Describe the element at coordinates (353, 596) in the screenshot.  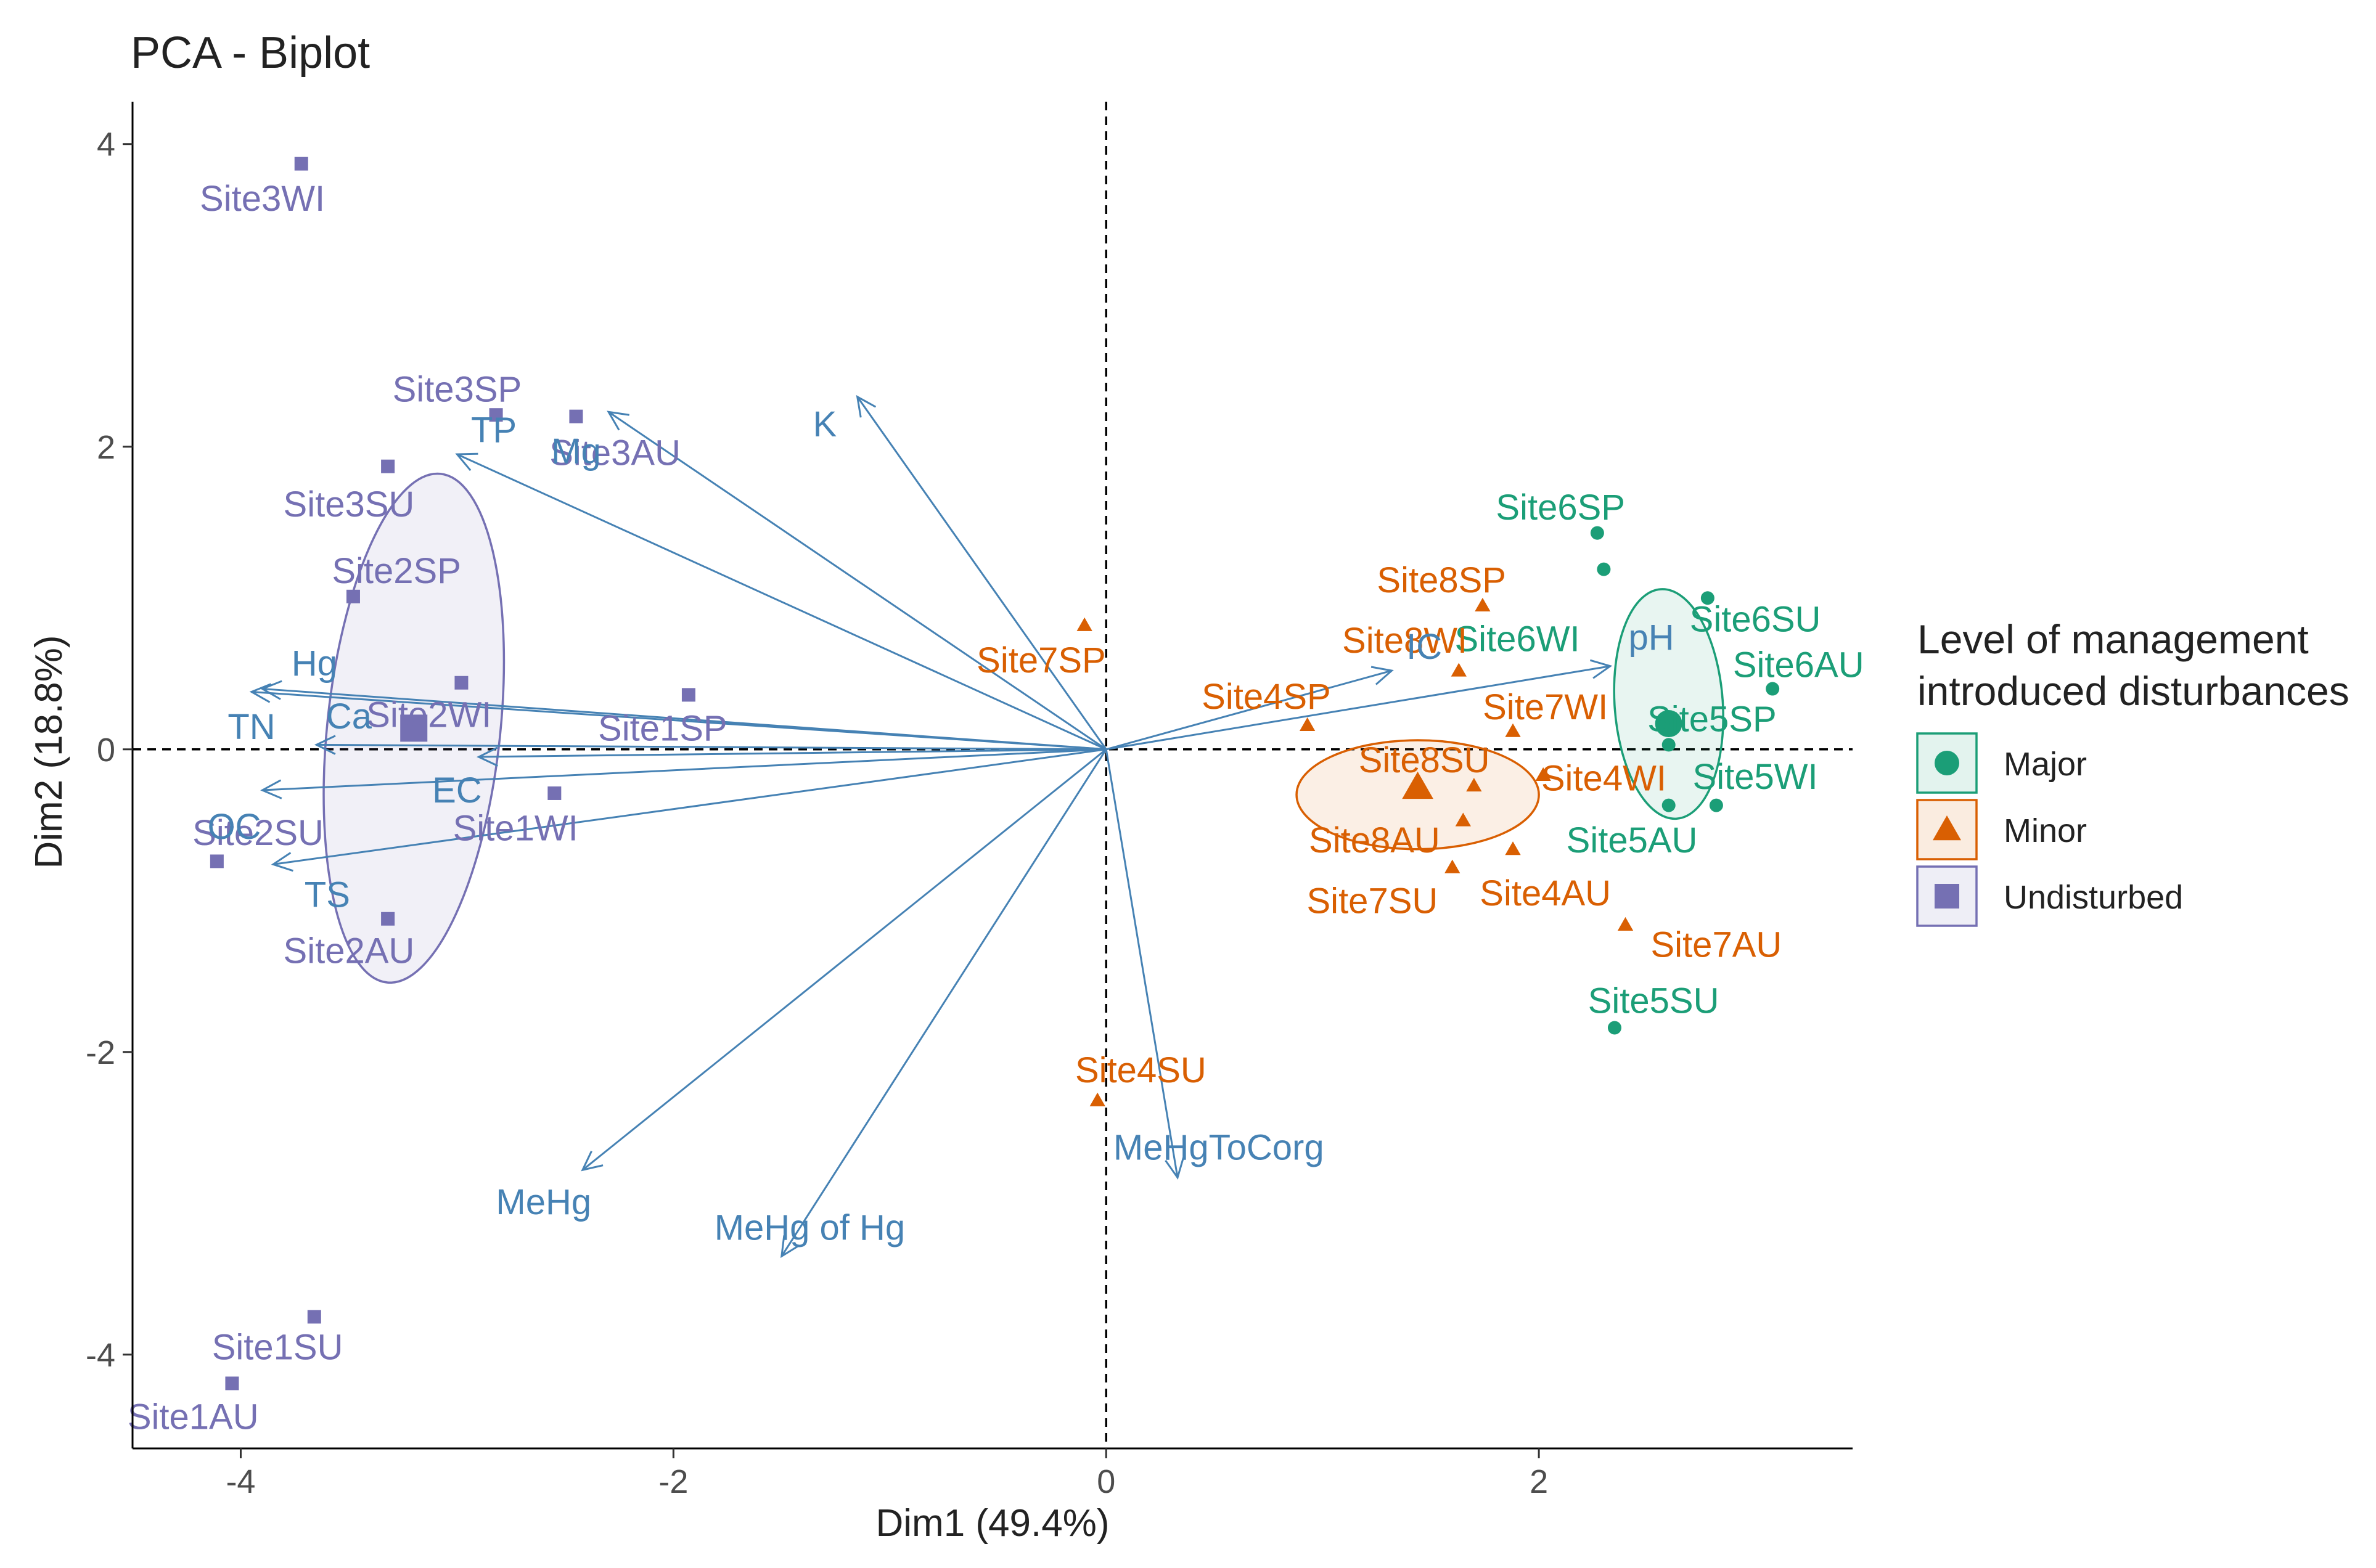
I see `data-point-site2sp` at that location.